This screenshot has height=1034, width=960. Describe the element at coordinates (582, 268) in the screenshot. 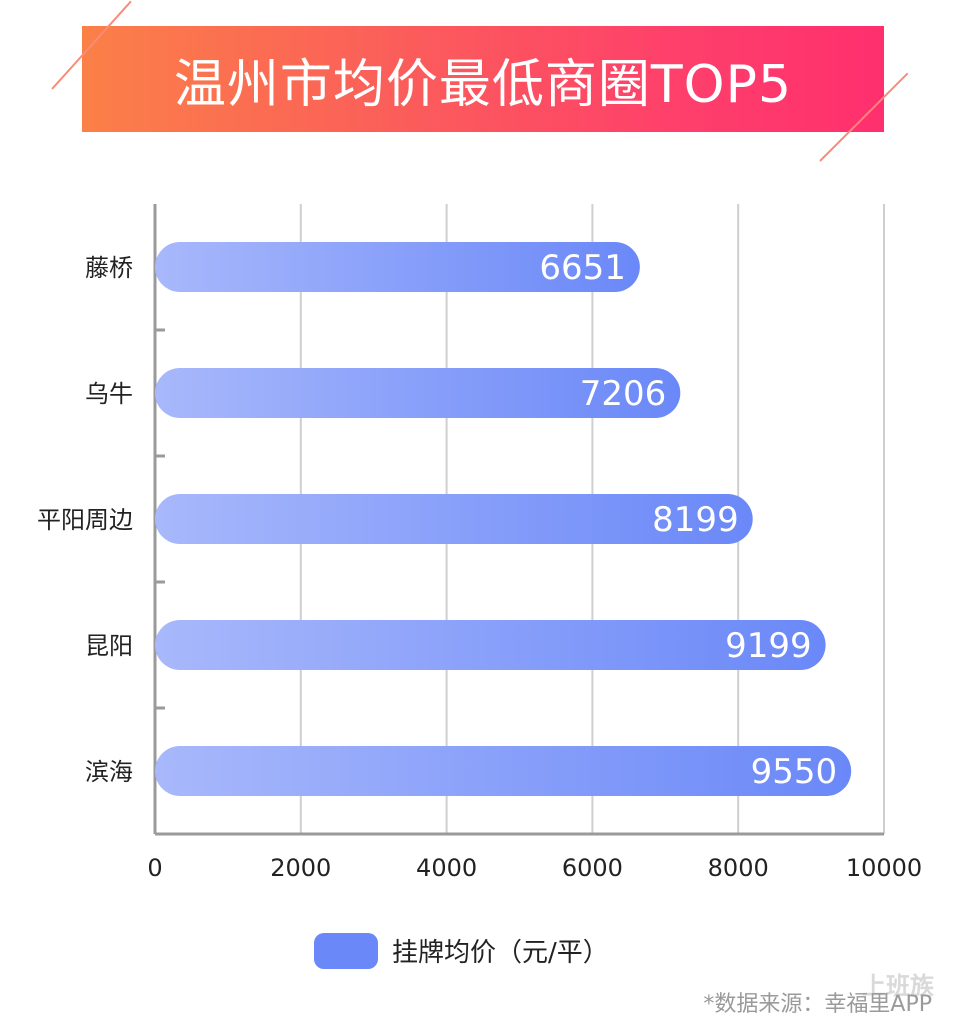

I see `data-label: 6651` at that location.